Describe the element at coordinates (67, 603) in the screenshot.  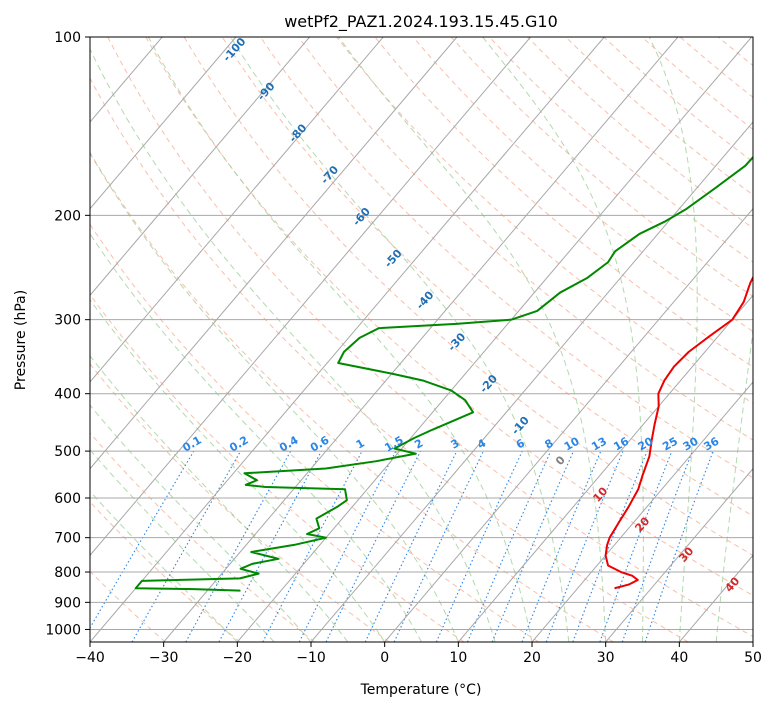
I see `y-tick-label: 900` at that location.